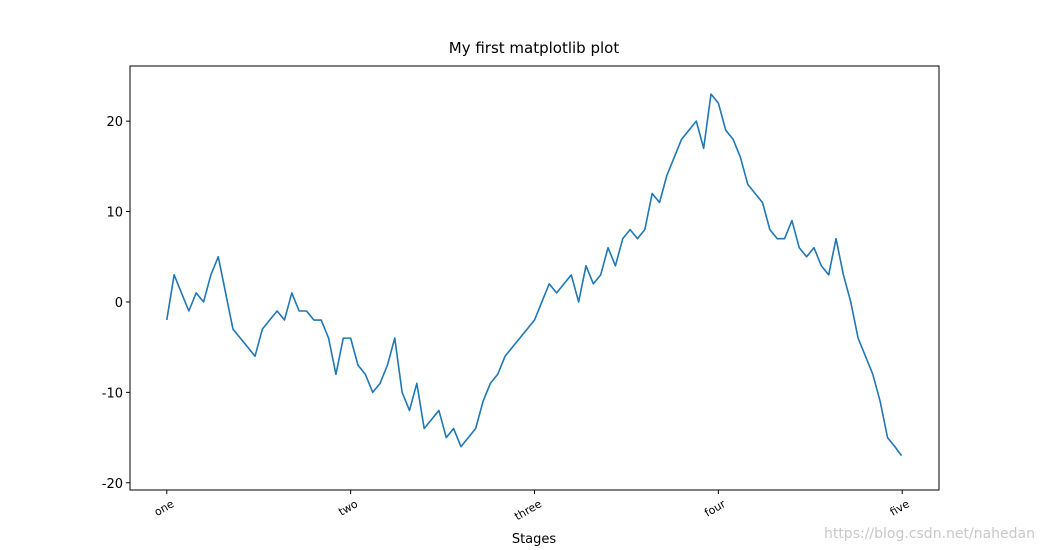 The width and height of the screenshot is (1043, 550). I want to click on x-tick-label: five, so click(900, 507).